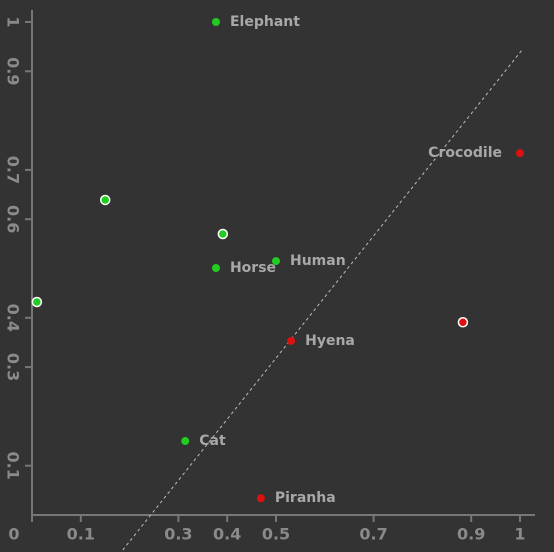 The height and width of the screenshot is (552, 554). What do you see at coordinates (318, 261) in the screenshot?
I see `point-label: Human` at bounding box center [318, 261].